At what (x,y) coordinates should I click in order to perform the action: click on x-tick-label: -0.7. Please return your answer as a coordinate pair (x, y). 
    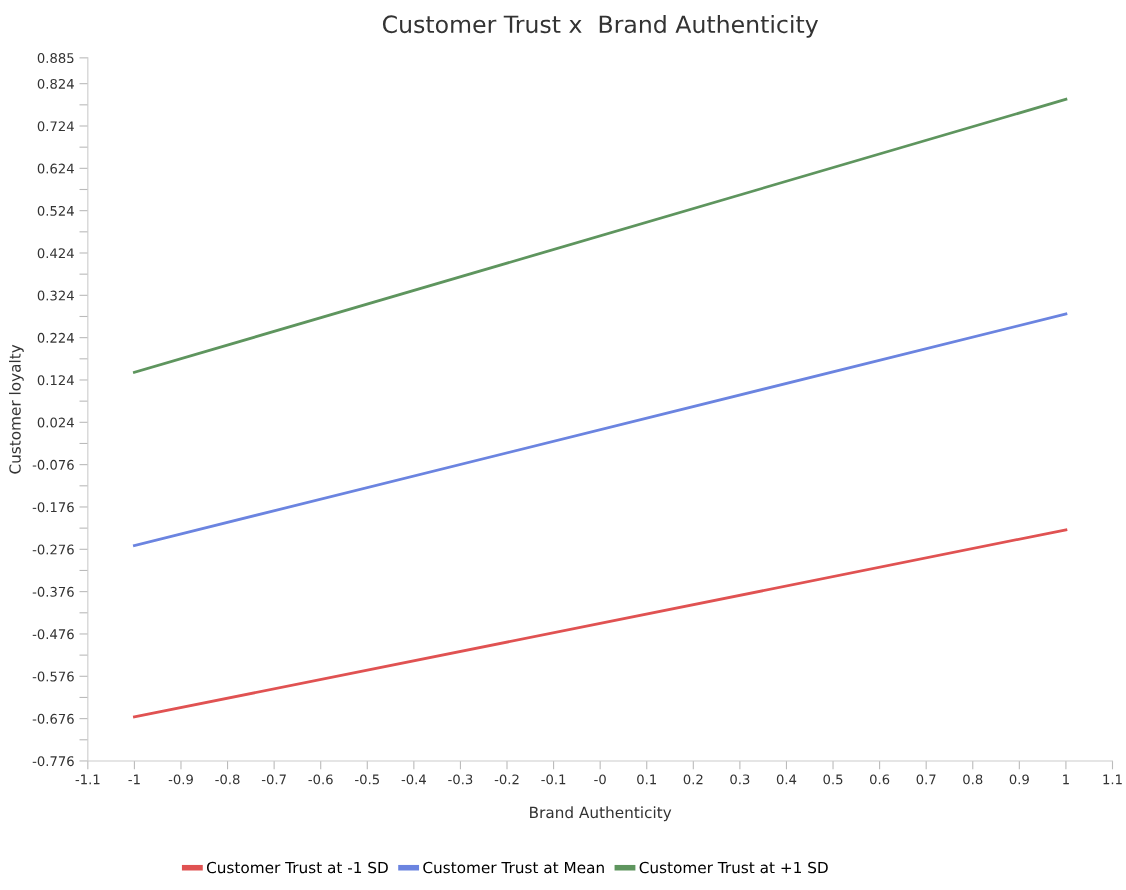
    Looking at the image, I should click on (273, 779).